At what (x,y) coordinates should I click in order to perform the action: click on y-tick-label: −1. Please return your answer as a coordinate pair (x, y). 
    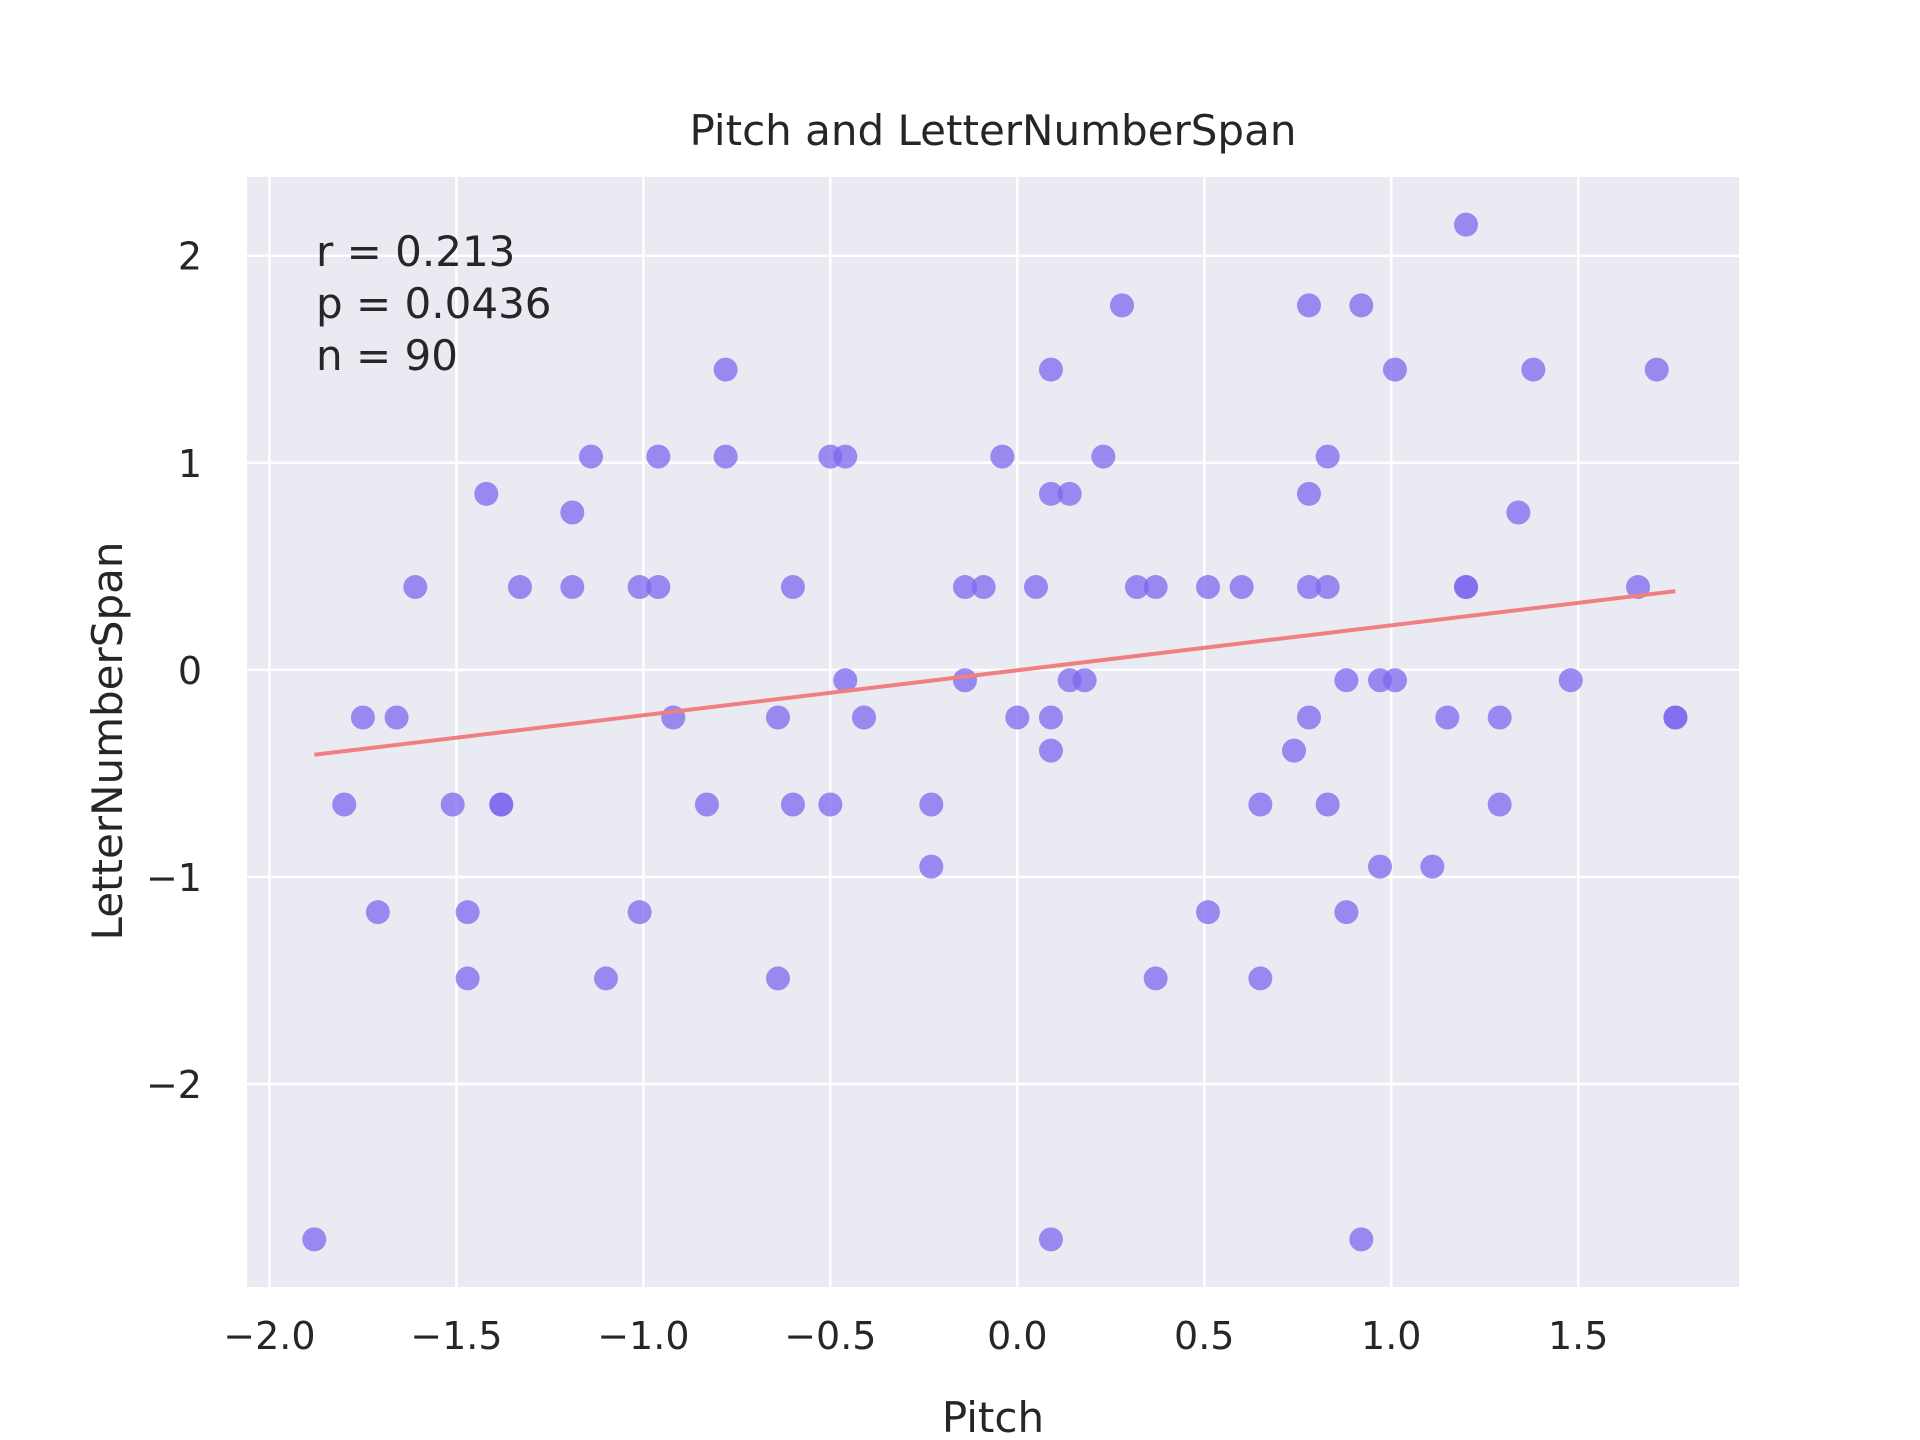
    Looking at the image, I should click on (174, 878).